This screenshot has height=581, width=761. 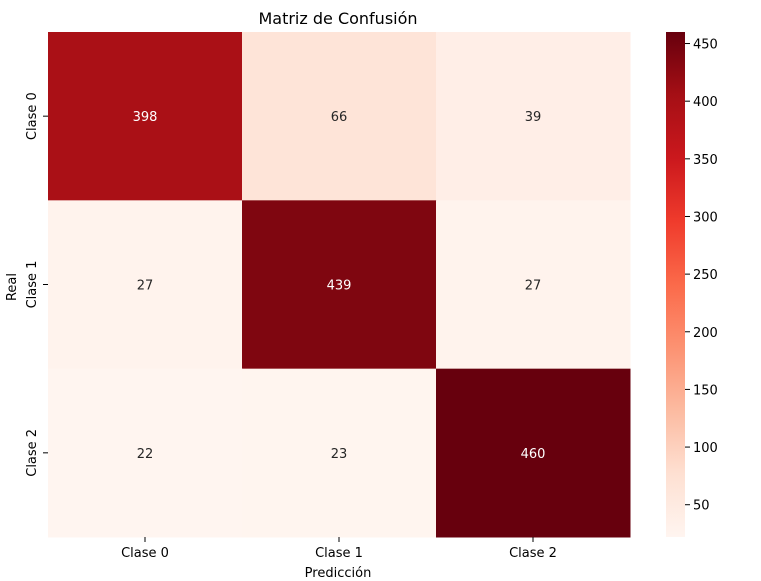 What do you see at coordinates (705, 217) in the screenshot?
I see `colorbar-tick-label: 300` at bounding box center [705, 217].